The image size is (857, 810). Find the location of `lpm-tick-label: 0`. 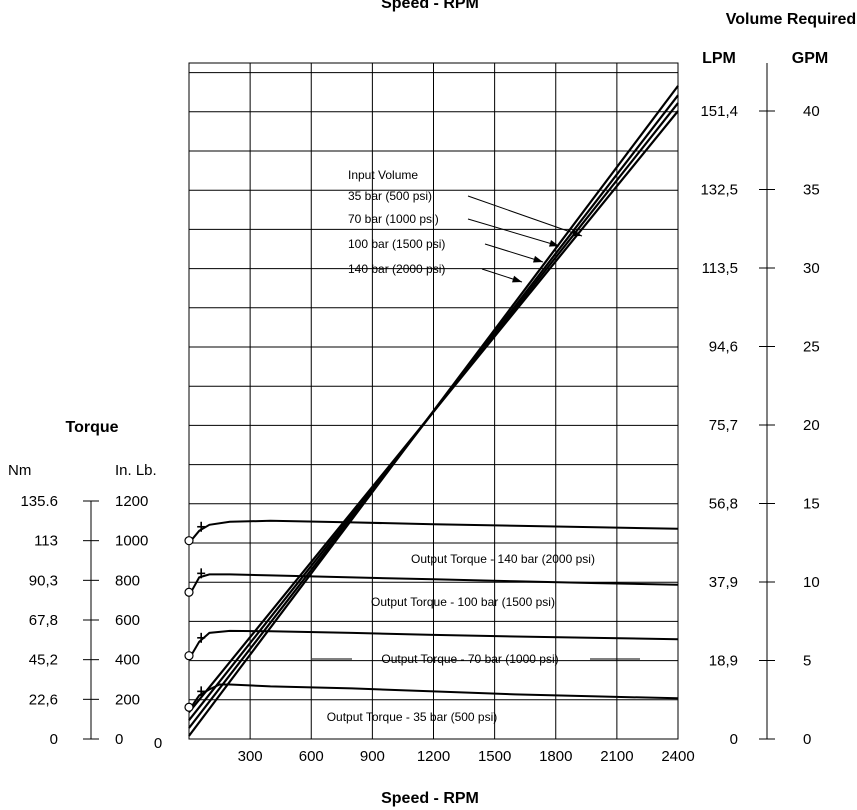

lpm-tick-label: 0 is located at coordinates (734, 739).